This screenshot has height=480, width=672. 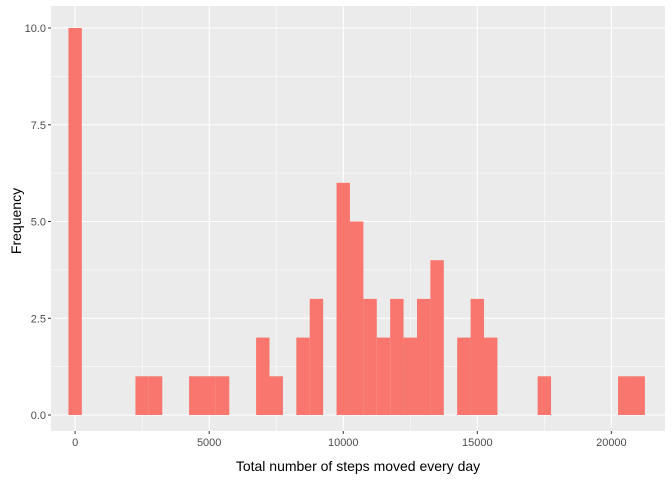 I want to click on y-axis-ticks: 0.0 2.5 5.0 7.5 10.0, so click(x=38, y=222).